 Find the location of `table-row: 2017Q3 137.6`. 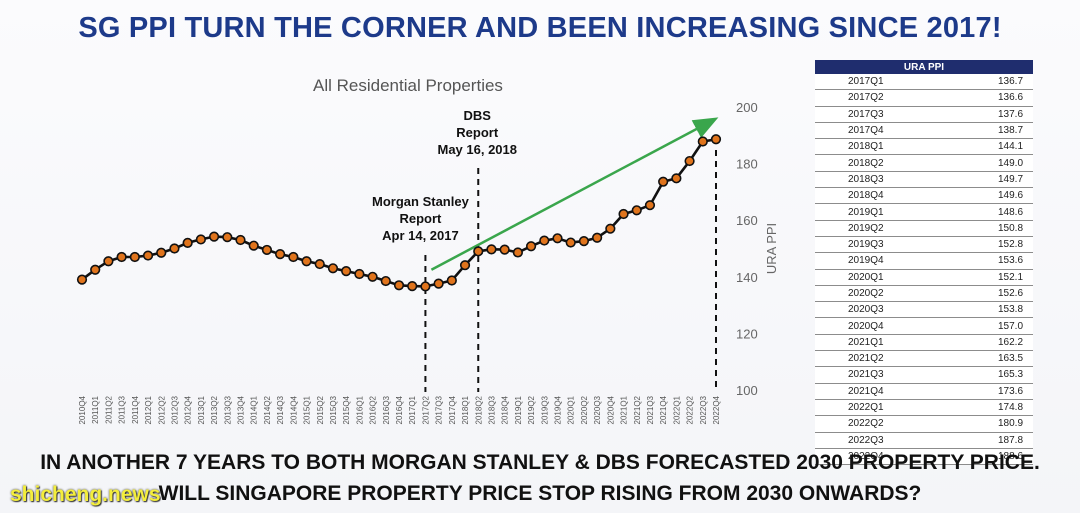

table-row: 2017Q3 137.6 is located at coordinates (924, 114).